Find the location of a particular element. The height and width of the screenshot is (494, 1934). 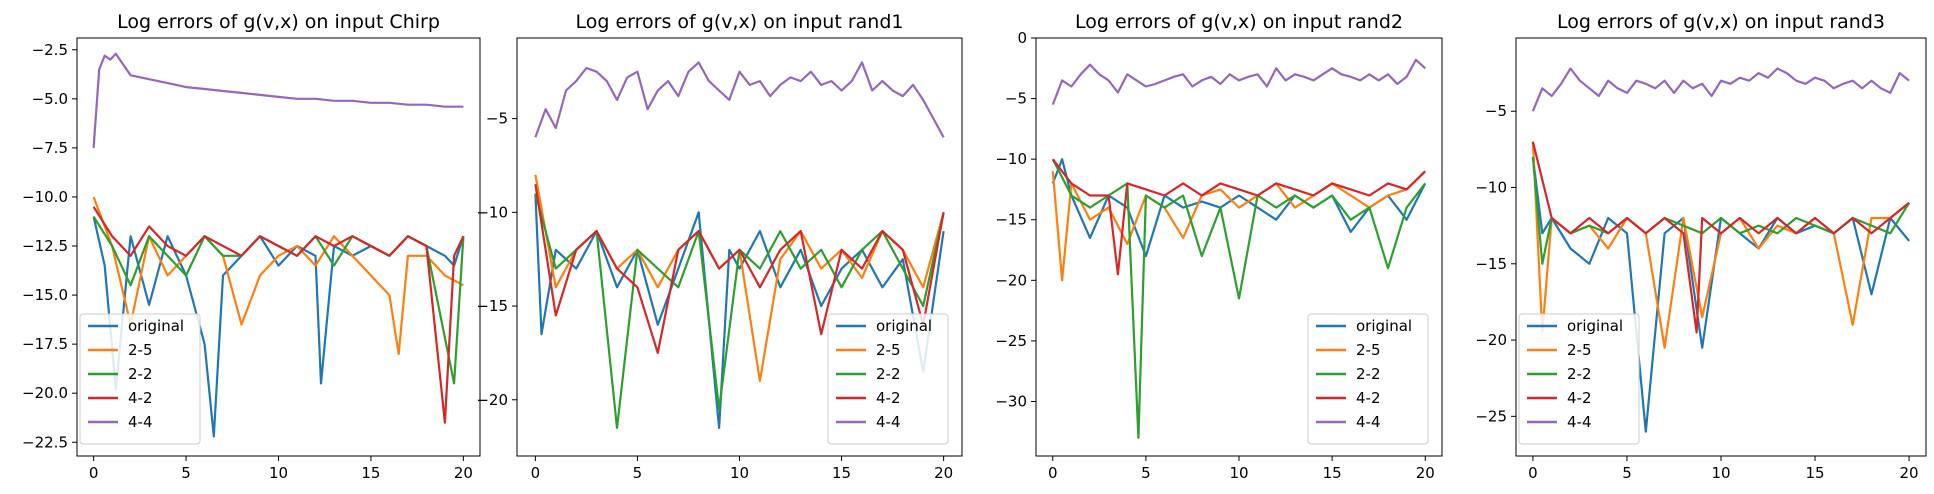

y-tick-label: −7.5 is located at coordinates (50, 148).